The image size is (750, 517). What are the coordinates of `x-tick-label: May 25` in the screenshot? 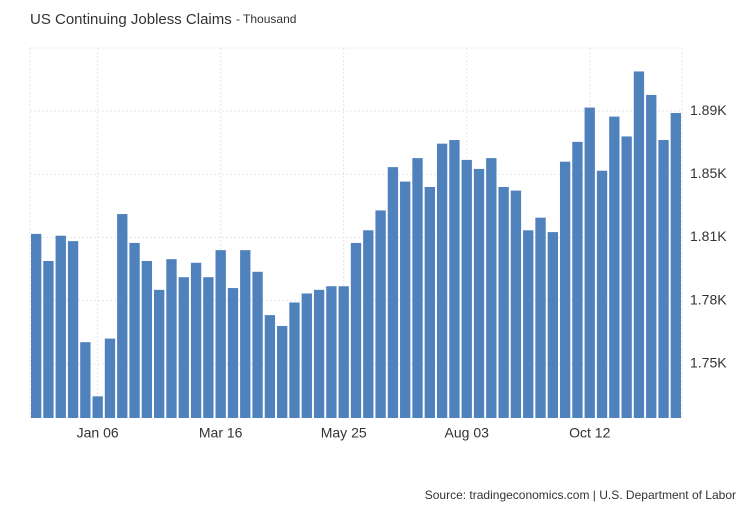 It's located at (344, 433).